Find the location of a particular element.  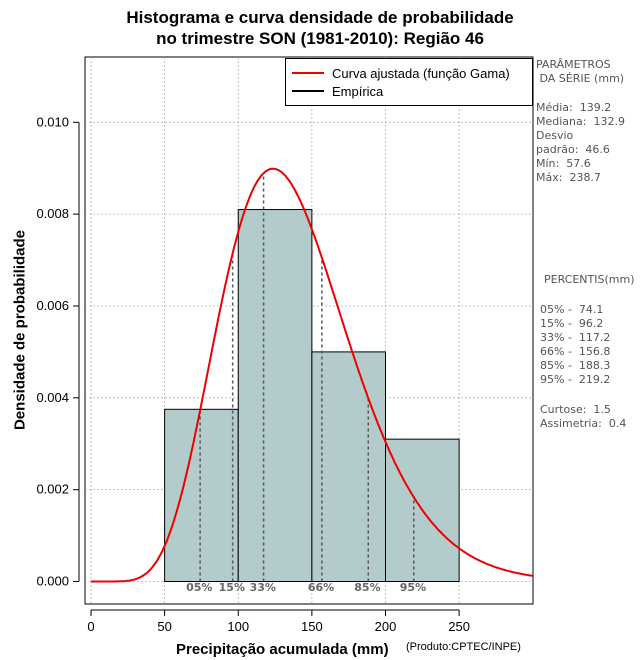

percentis-header: PERCENTIS(mm) is located at coordinates (589, 279).